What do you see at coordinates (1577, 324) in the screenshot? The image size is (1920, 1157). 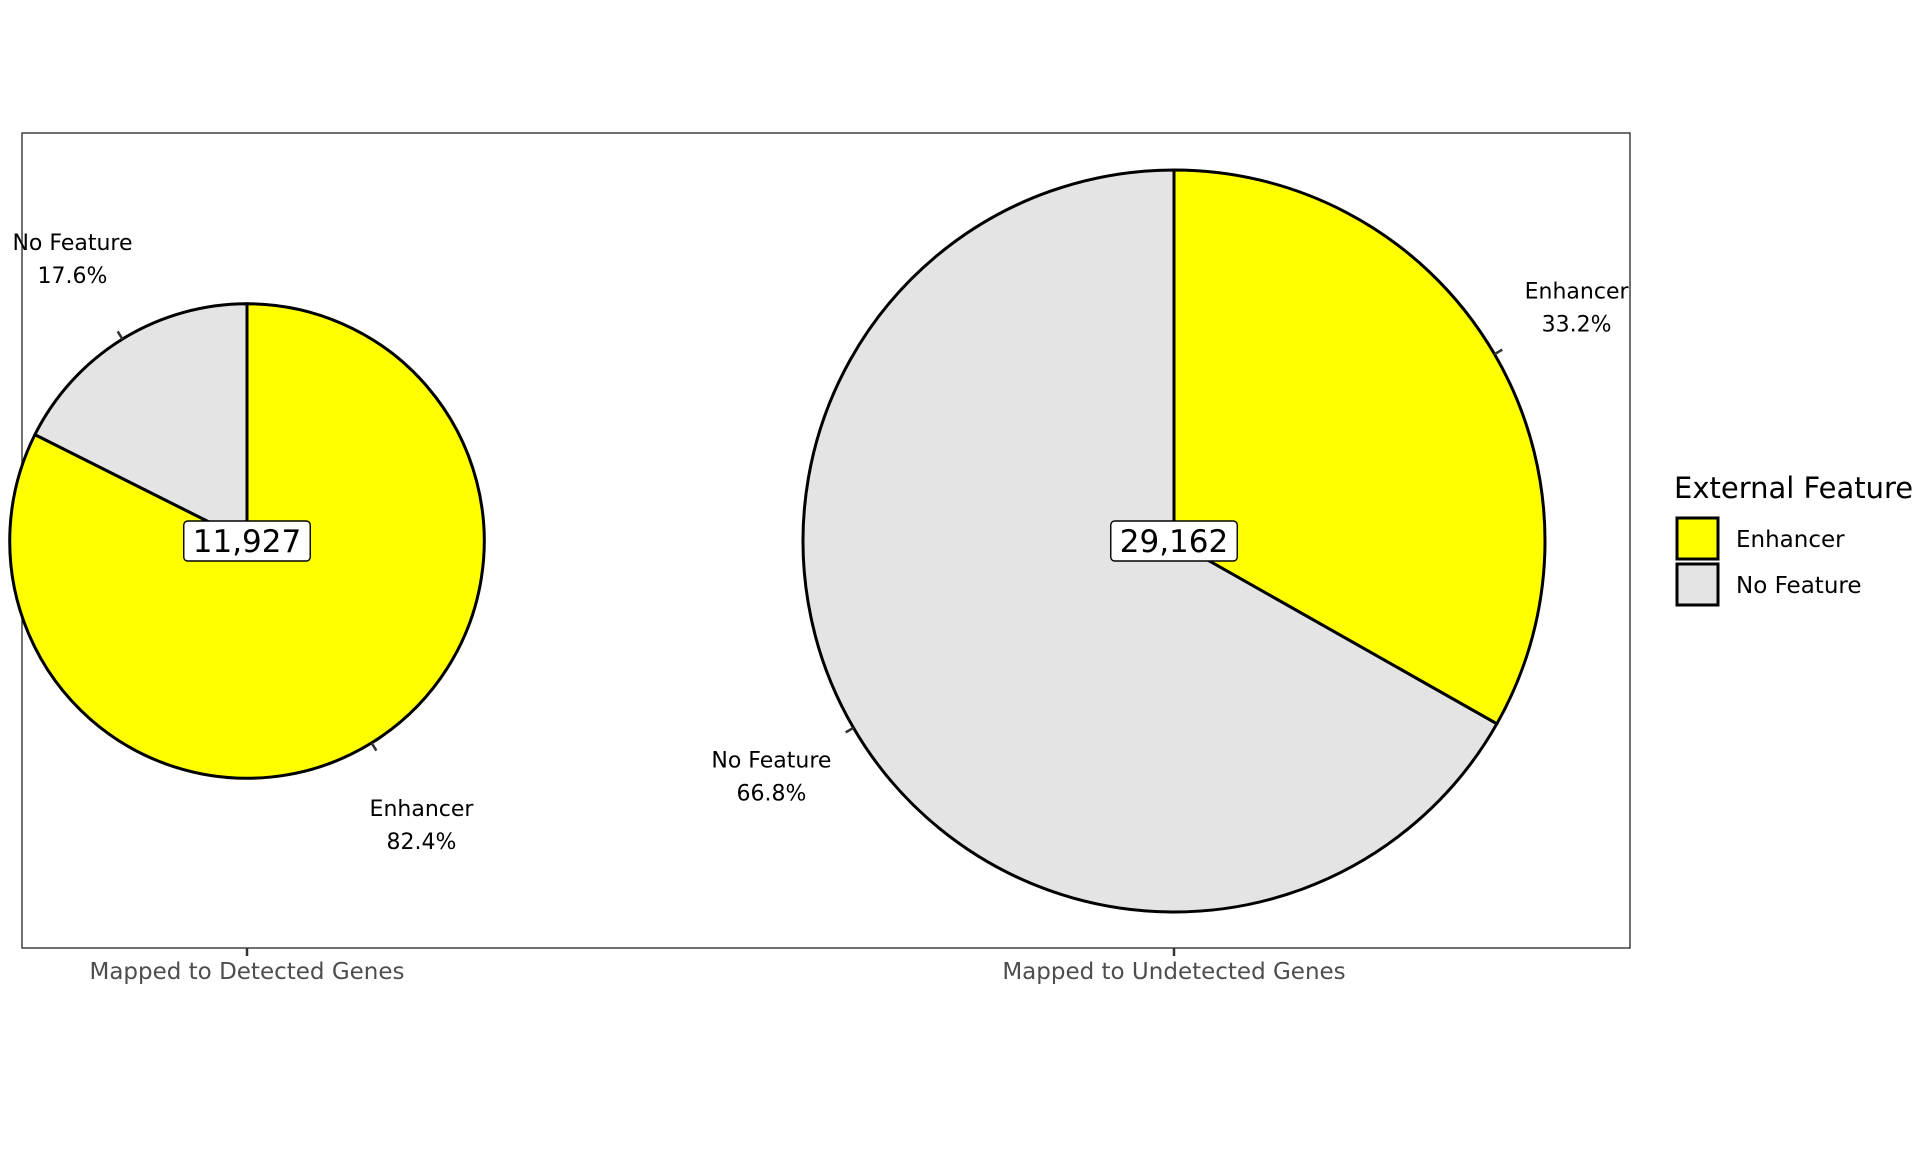 I see `slice-percent-mapped-to-undetected-genes-enhancer: 33.2%` at bounding box center [1577, 324].